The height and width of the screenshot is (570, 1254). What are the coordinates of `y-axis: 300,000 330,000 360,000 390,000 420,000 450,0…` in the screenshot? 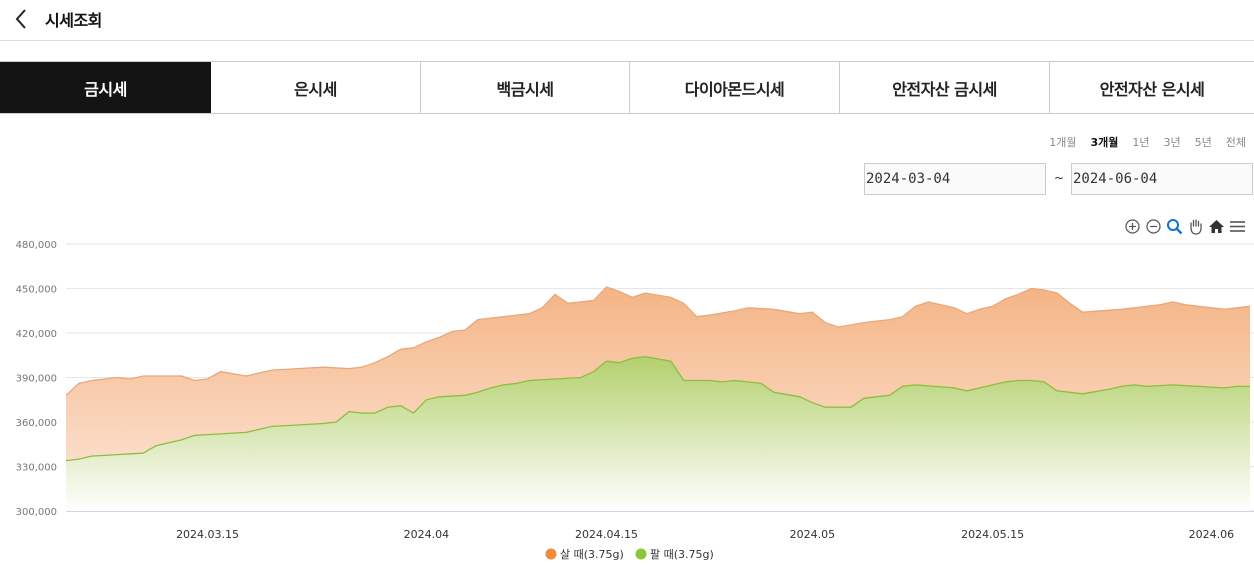 It's located at (36, 379).